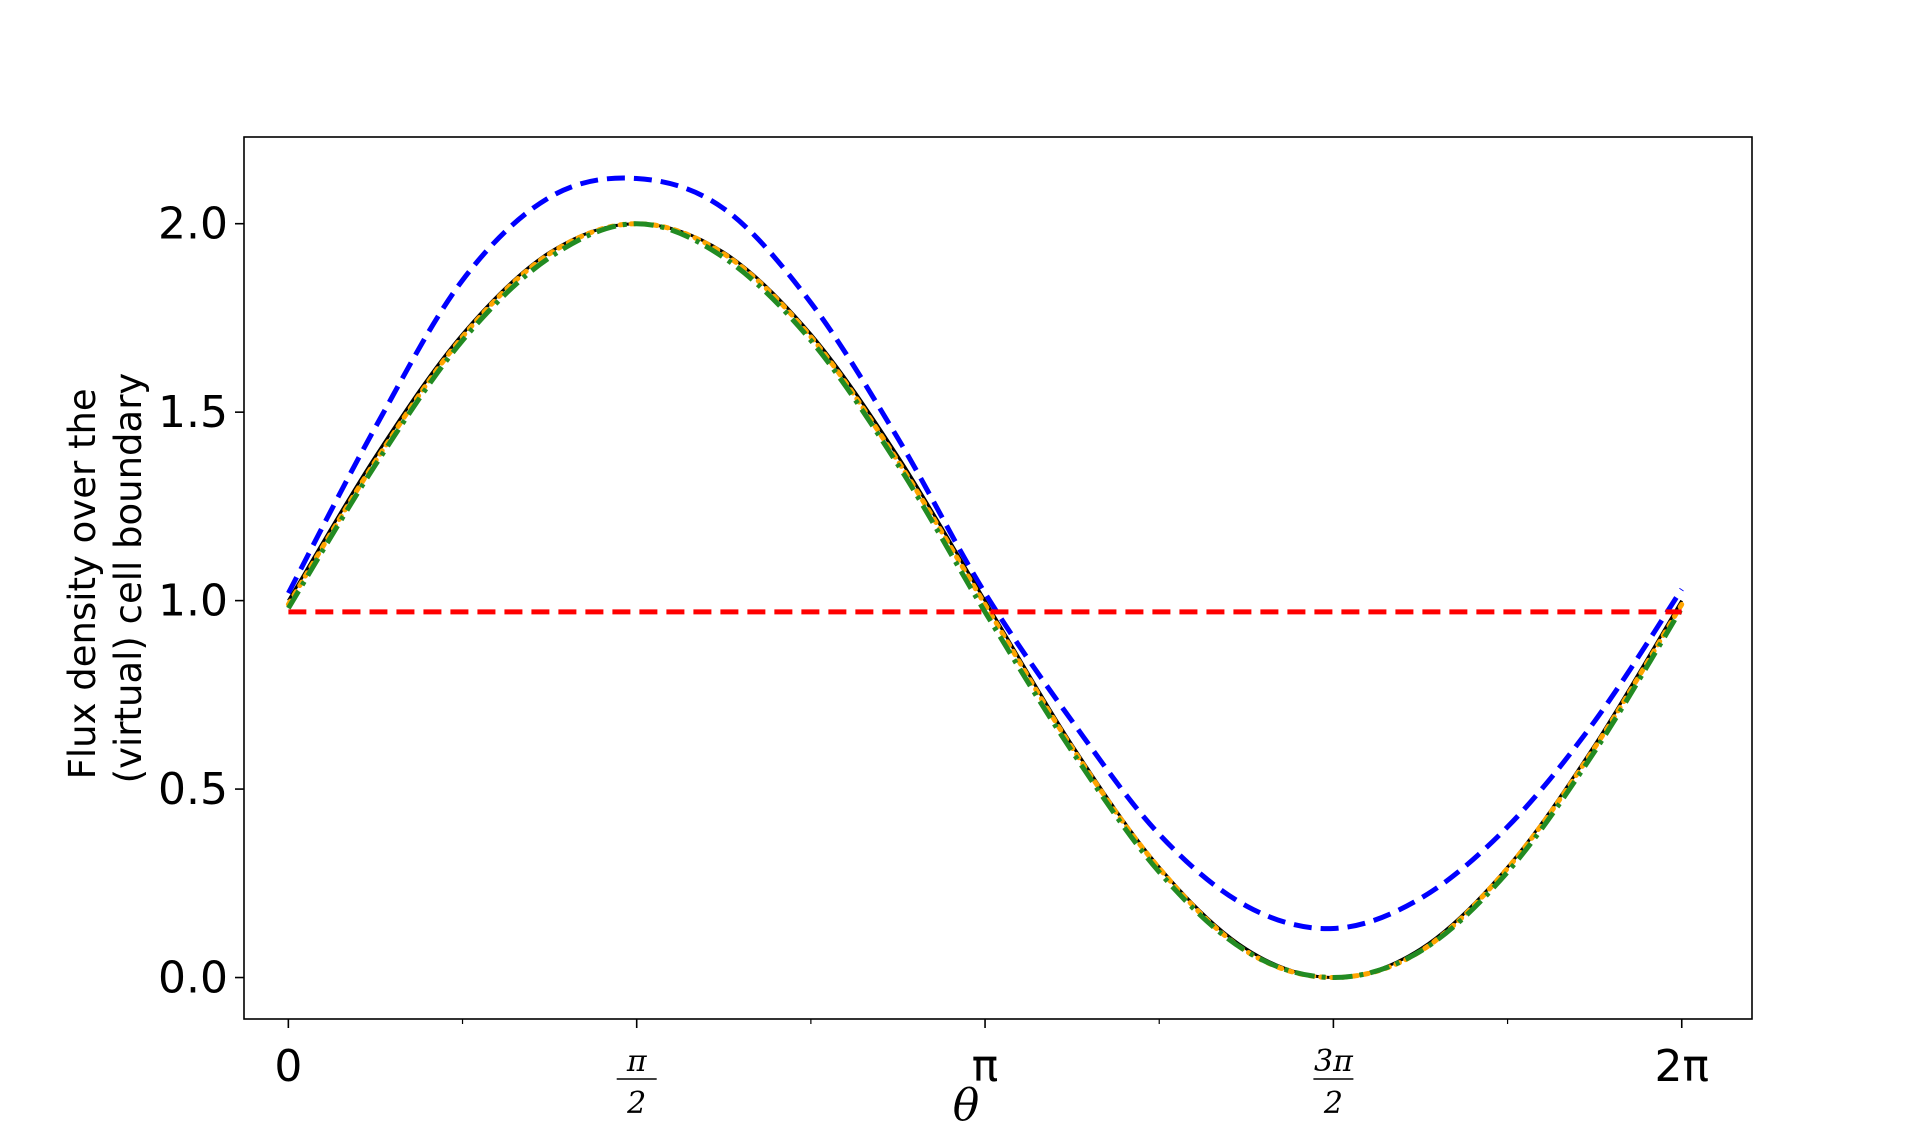 Image resolution: width=1920 pixels, height=1129 pixels. Describe the element at coordinates (193, 978) in the screenshot. I see `y-tick-label: 0.0` at that location.